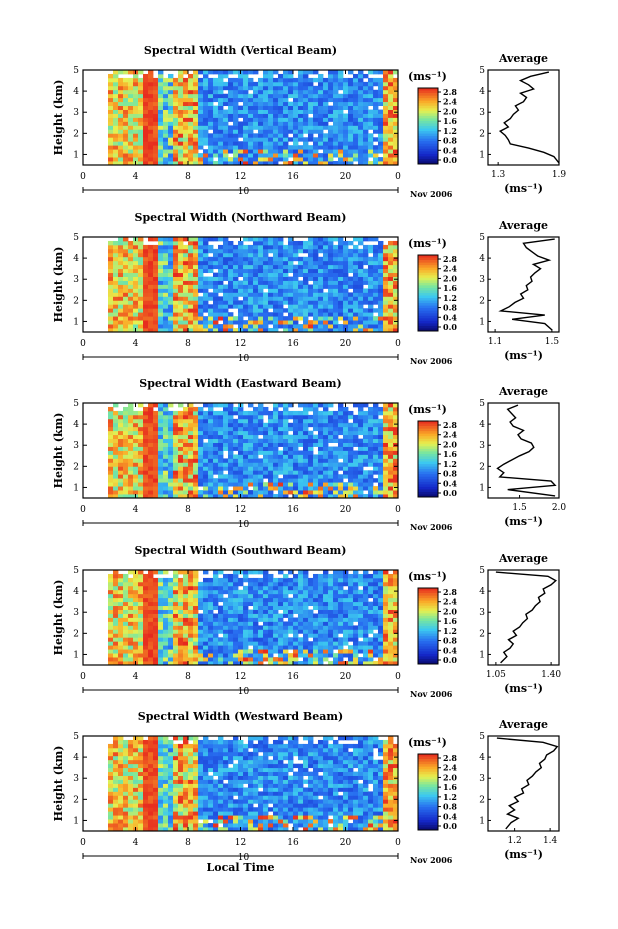 The image size is (618, 929). What do you see at coordinates (136, 344) in the screenshot?
I see `x-tick-label: 4` at bounding box center [136, 344].